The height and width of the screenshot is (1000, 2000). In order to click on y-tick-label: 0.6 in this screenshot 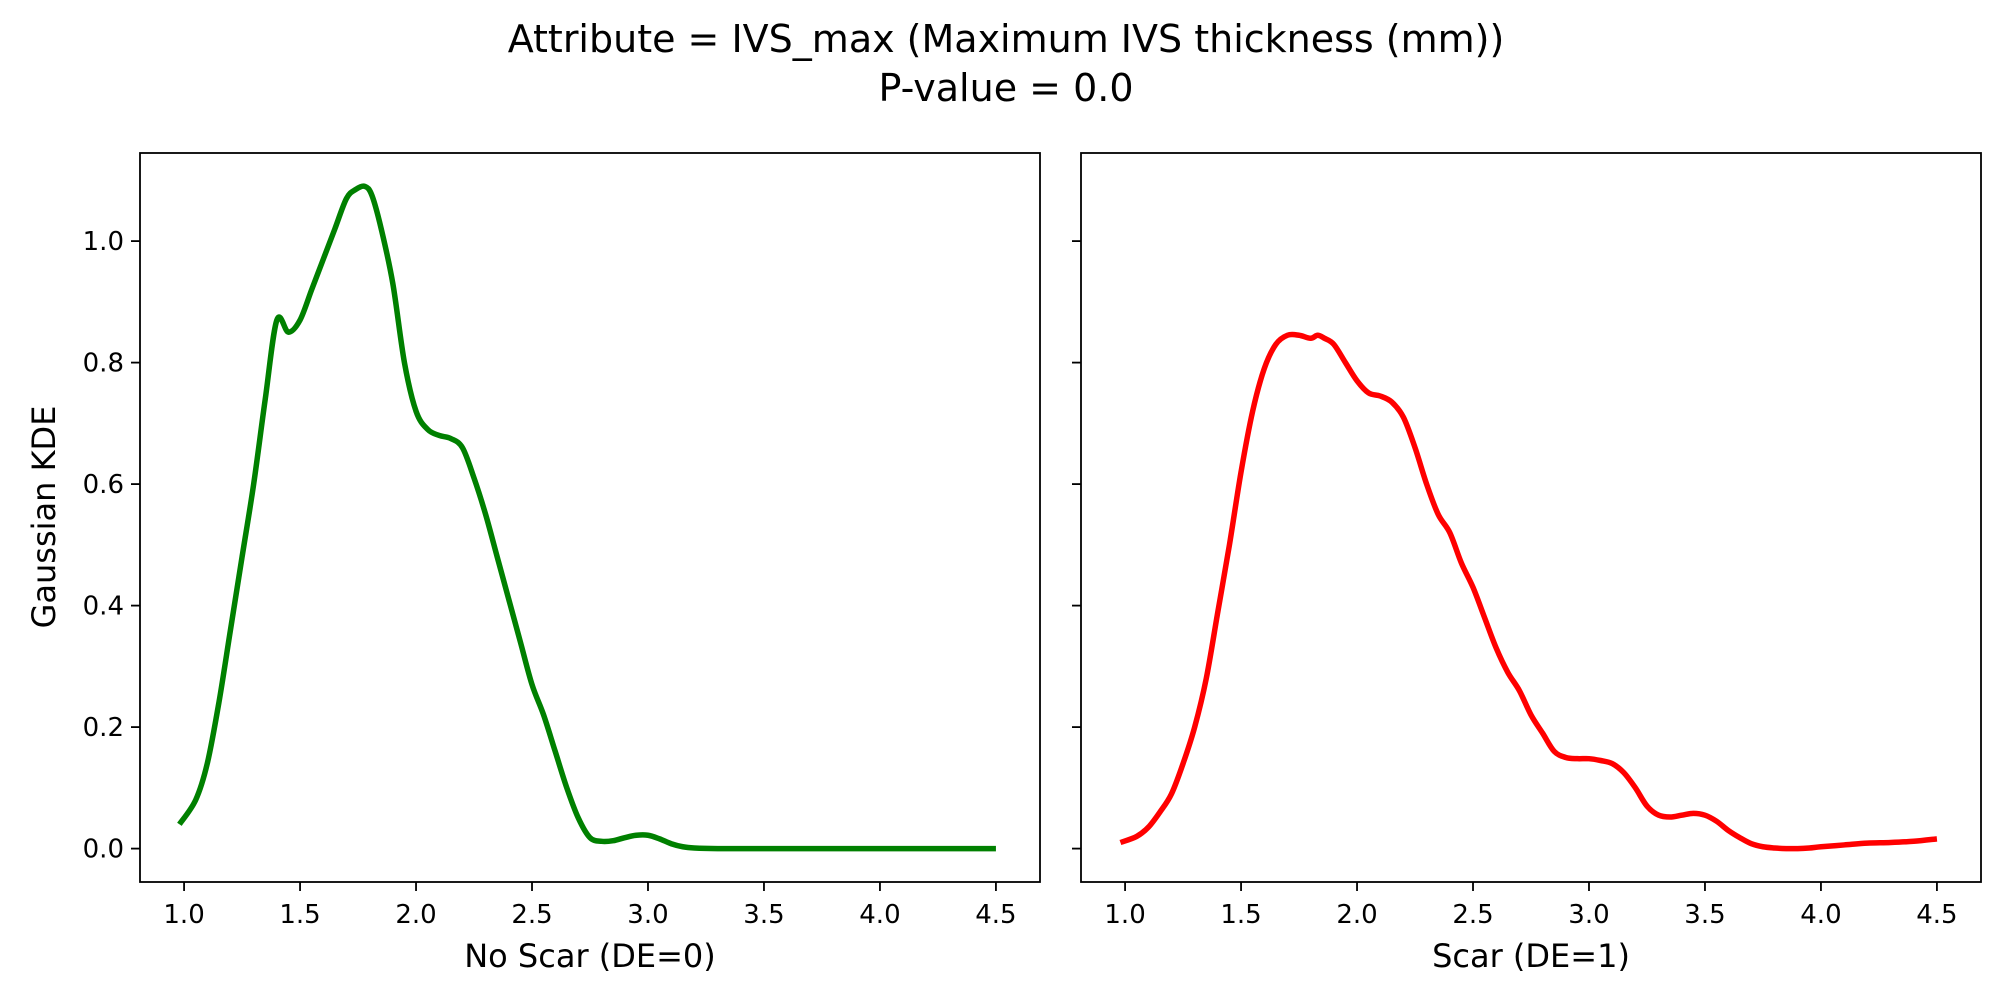, I will do `click(103, 485)`.